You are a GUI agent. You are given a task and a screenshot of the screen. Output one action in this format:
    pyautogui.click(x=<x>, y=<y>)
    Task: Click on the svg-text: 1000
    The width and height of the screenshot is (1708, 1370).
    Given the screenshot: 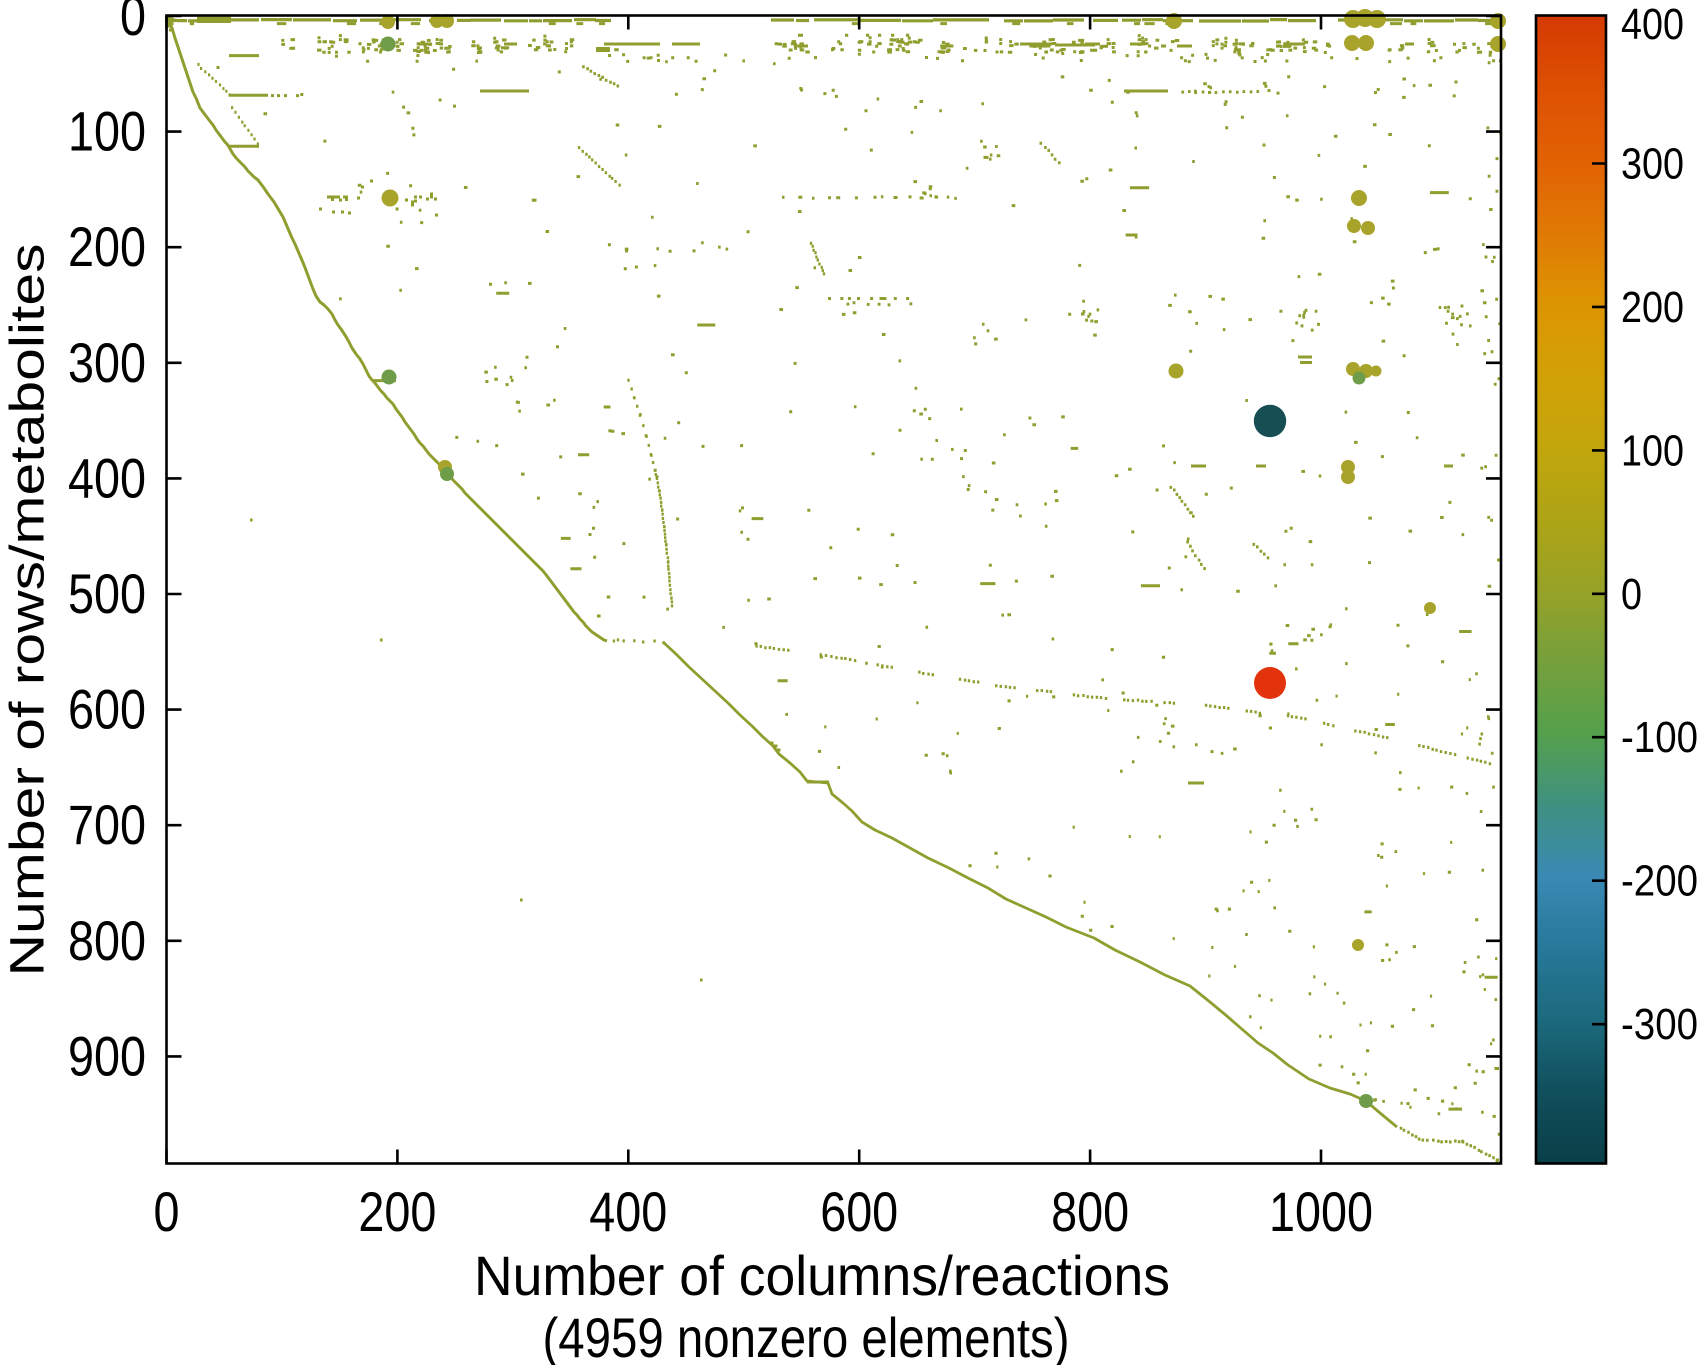 What is the action you would take?
    pyautogui.click(x=1321, y=1211)
    